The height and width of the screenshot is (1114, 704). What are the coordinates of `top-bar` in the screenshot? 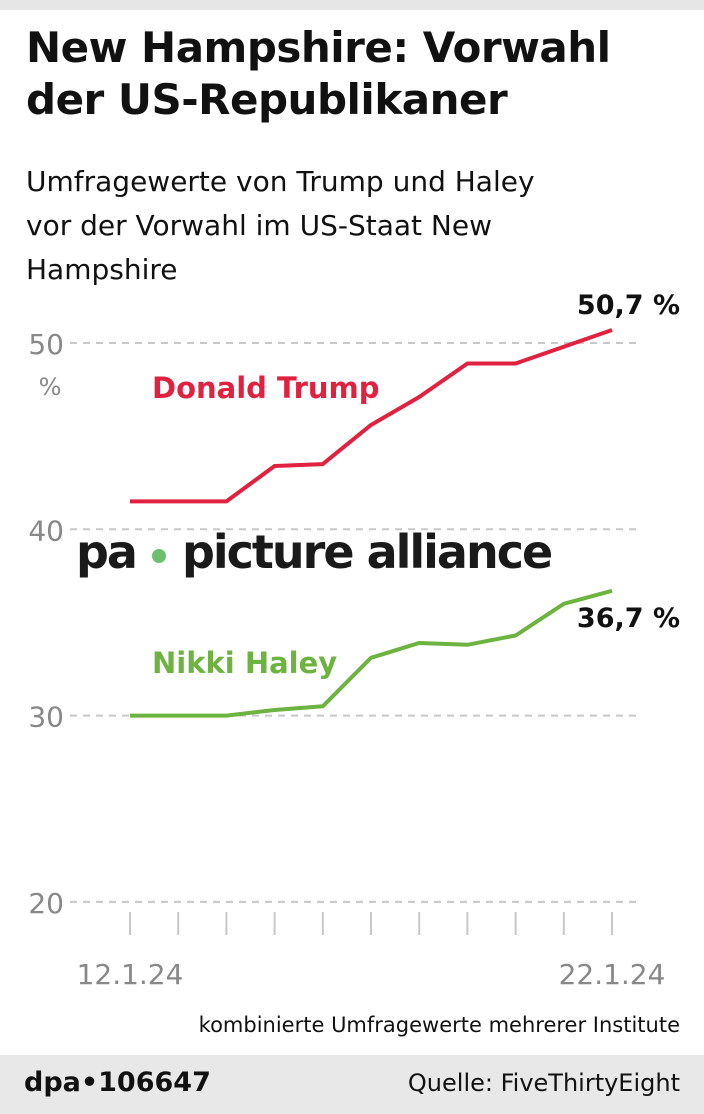 It's located at (352, 5).